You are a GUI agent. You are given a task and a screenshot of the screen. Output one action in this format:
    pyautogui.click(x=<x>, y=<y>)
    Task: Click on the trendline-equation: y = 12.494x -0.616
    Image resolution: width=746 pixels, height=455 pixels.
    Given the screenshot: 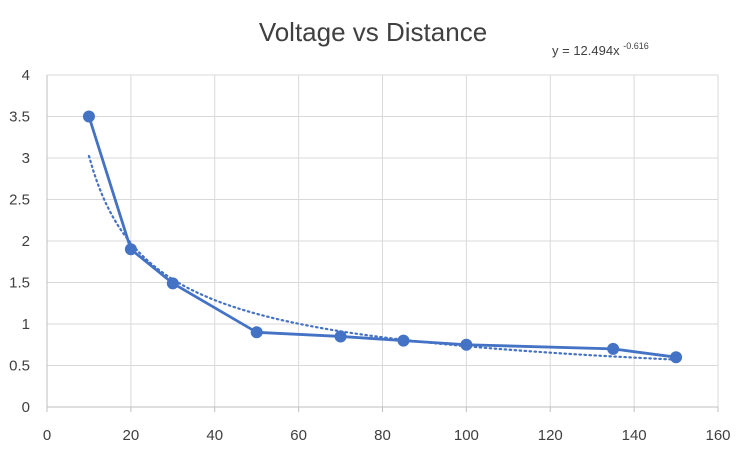 What is the action you would take?
    pyautogui.click(x=600, y=49)
    